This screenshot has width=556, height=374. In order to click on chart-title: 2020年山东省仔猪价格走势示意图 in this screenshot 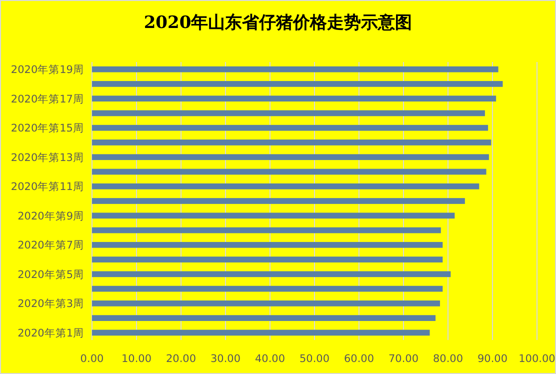, I will do `click(278, 23)`.